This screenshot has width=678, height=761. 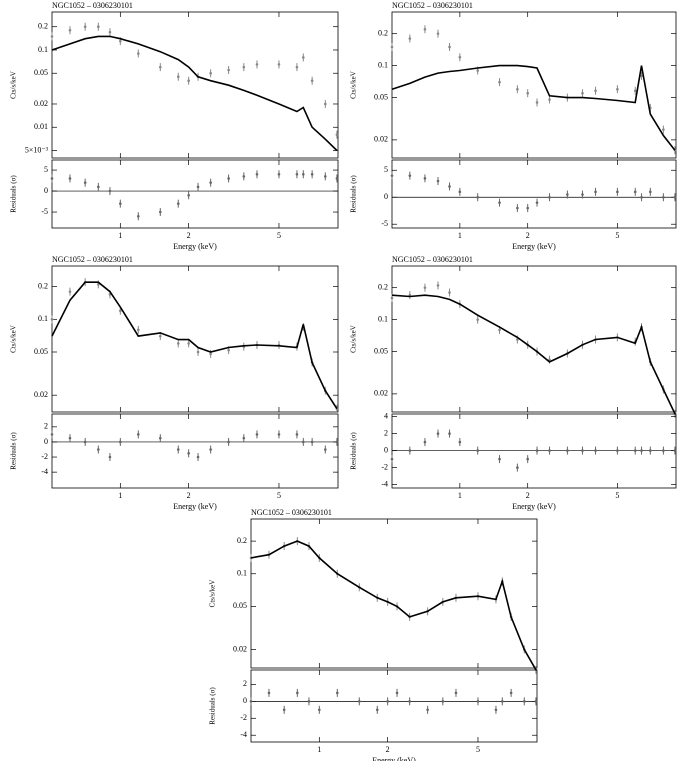 I want to click on y-tick-label: -5, so click(x=44, y=211).